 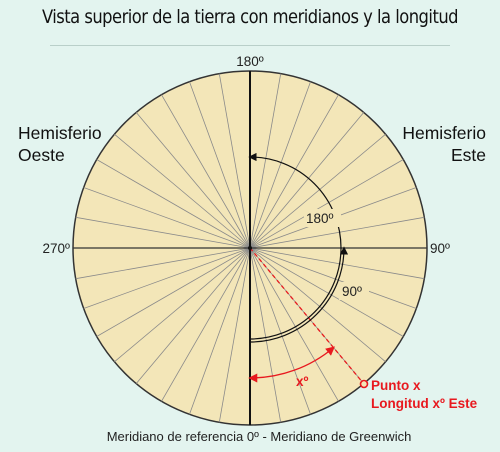 What do you see at coordinates (250, 61) in the screenshot?
I see `label-180-top: 180º` at bounding box center [250, 61].